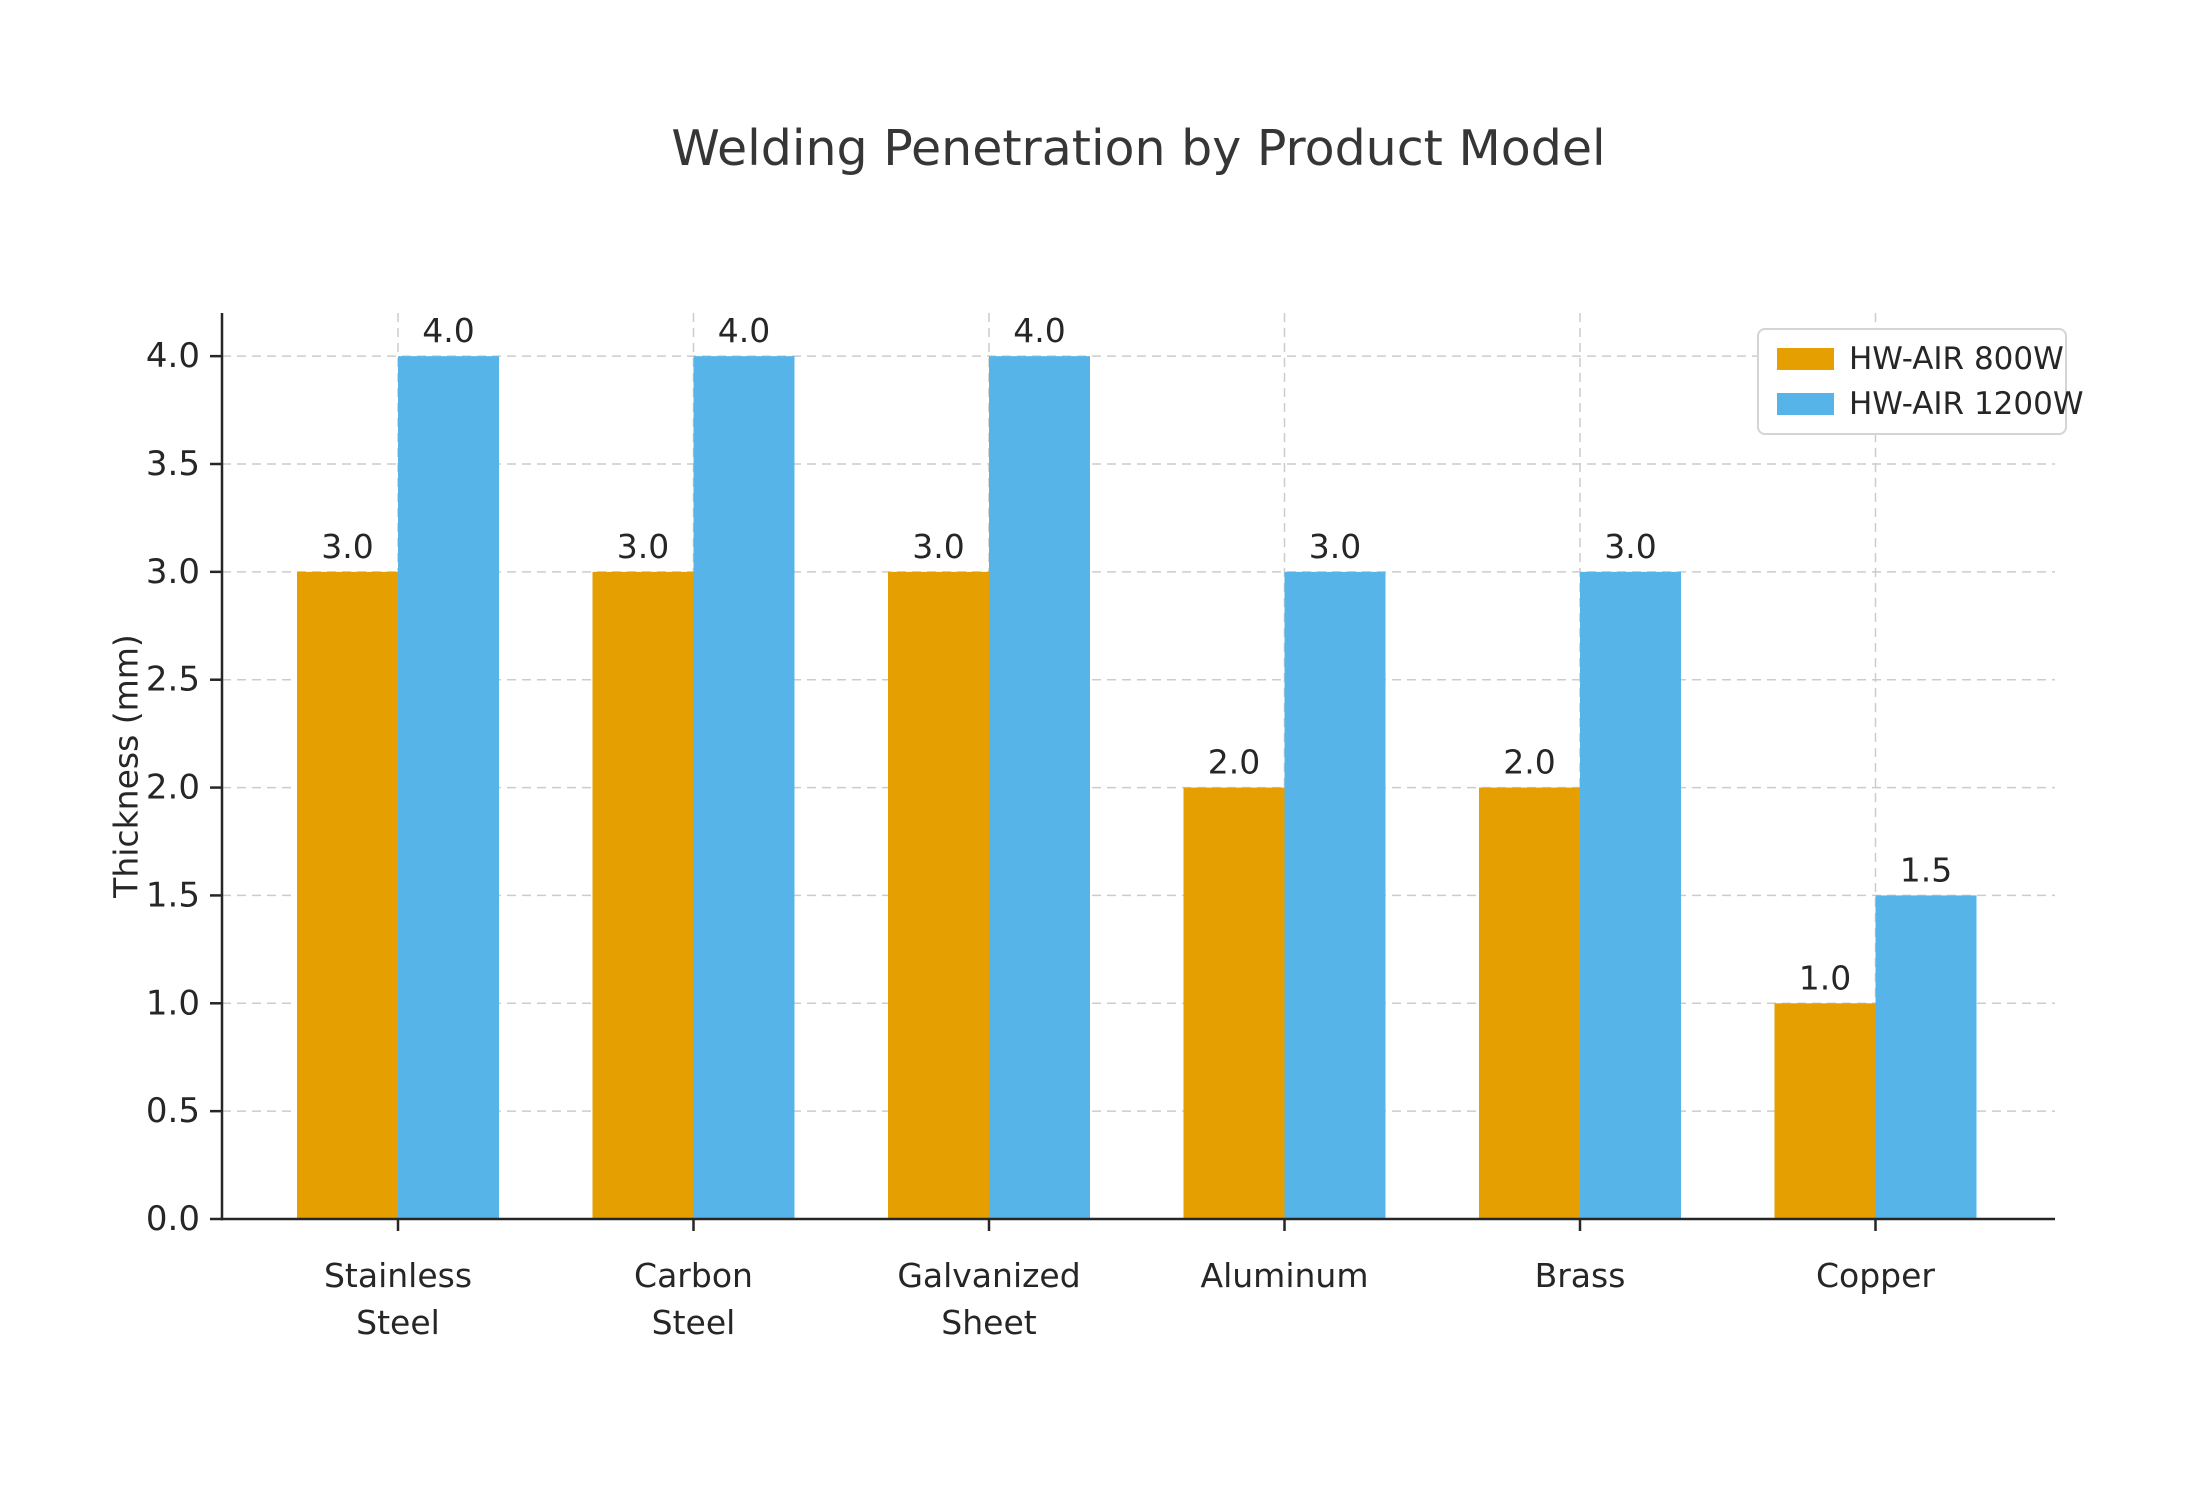  Describe the element at coordinates (1875, 1275) in the screenshot. I see `x-tick-label: Copper` at that location.